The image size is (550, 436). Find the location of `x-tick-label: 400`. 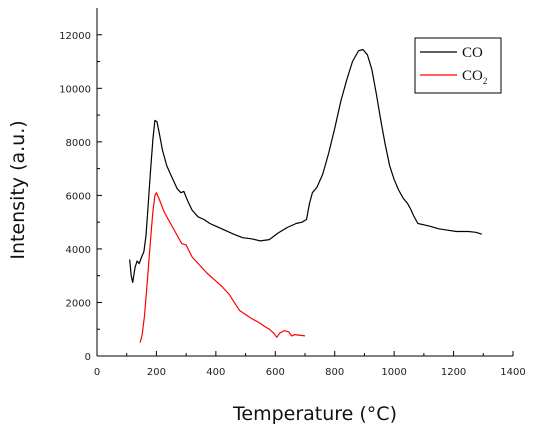

x-tick-label: 400 is located at coordinates (215, 372).